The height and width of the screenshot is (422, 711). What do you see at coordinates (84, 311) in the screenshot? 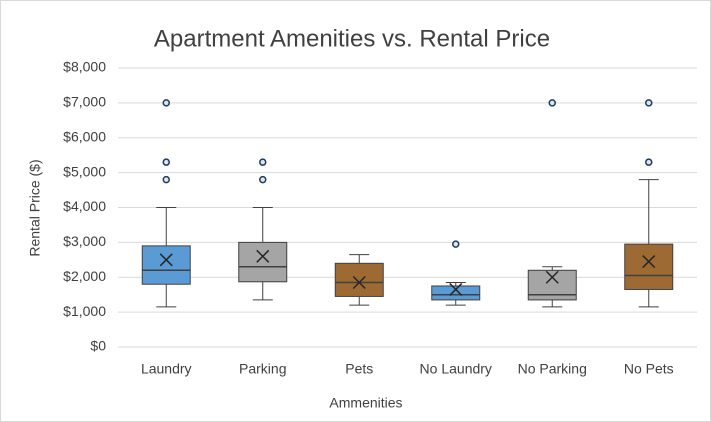
I see `y-tick-label: $1,000` at bounding box center [84, 311].